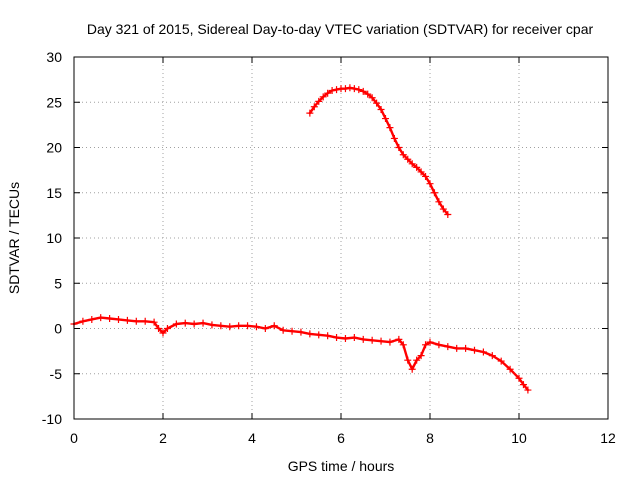 The image size is (640, 480). Describe the element at coordinates (54, 148) in the screenshot. I see `y-tick-label: 20` at that location.